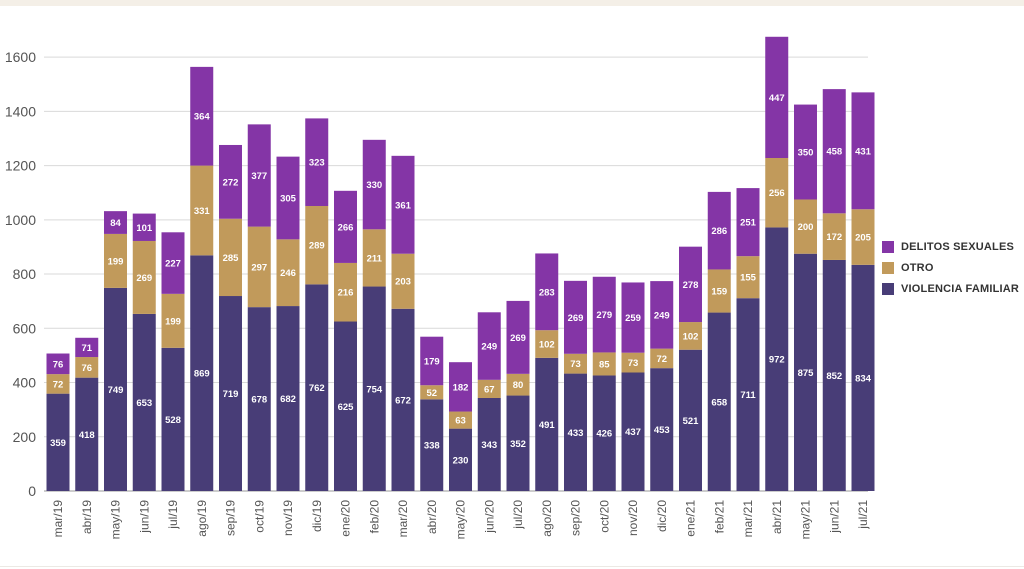 This screenshot has height=569, width=1024. I want to click on data-label-delitos-sexuales-may-20: 182, so click(461, 387).